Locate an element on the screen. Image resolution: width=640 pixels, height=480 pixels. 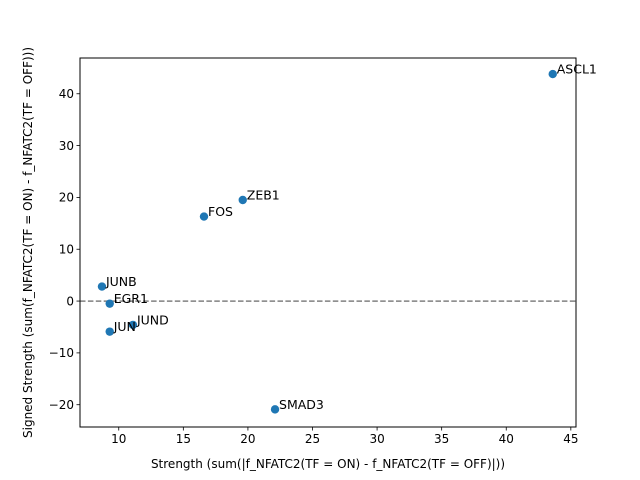
y-tick-label: 10 is located at coordinates (66, 250).